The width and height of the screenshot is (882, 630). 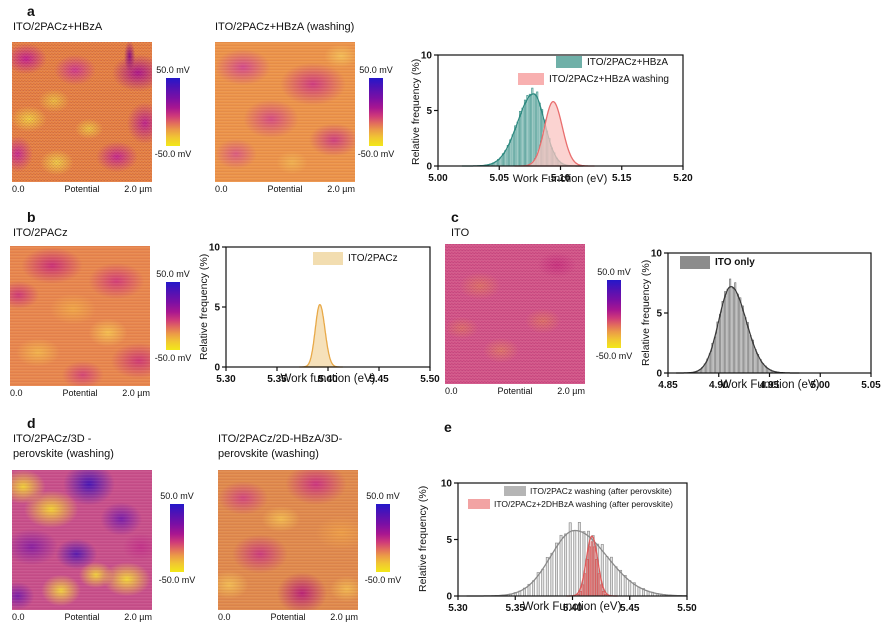 I want to click on x-axis-label-c: Work Function (eV), so click(x=770, y=385).